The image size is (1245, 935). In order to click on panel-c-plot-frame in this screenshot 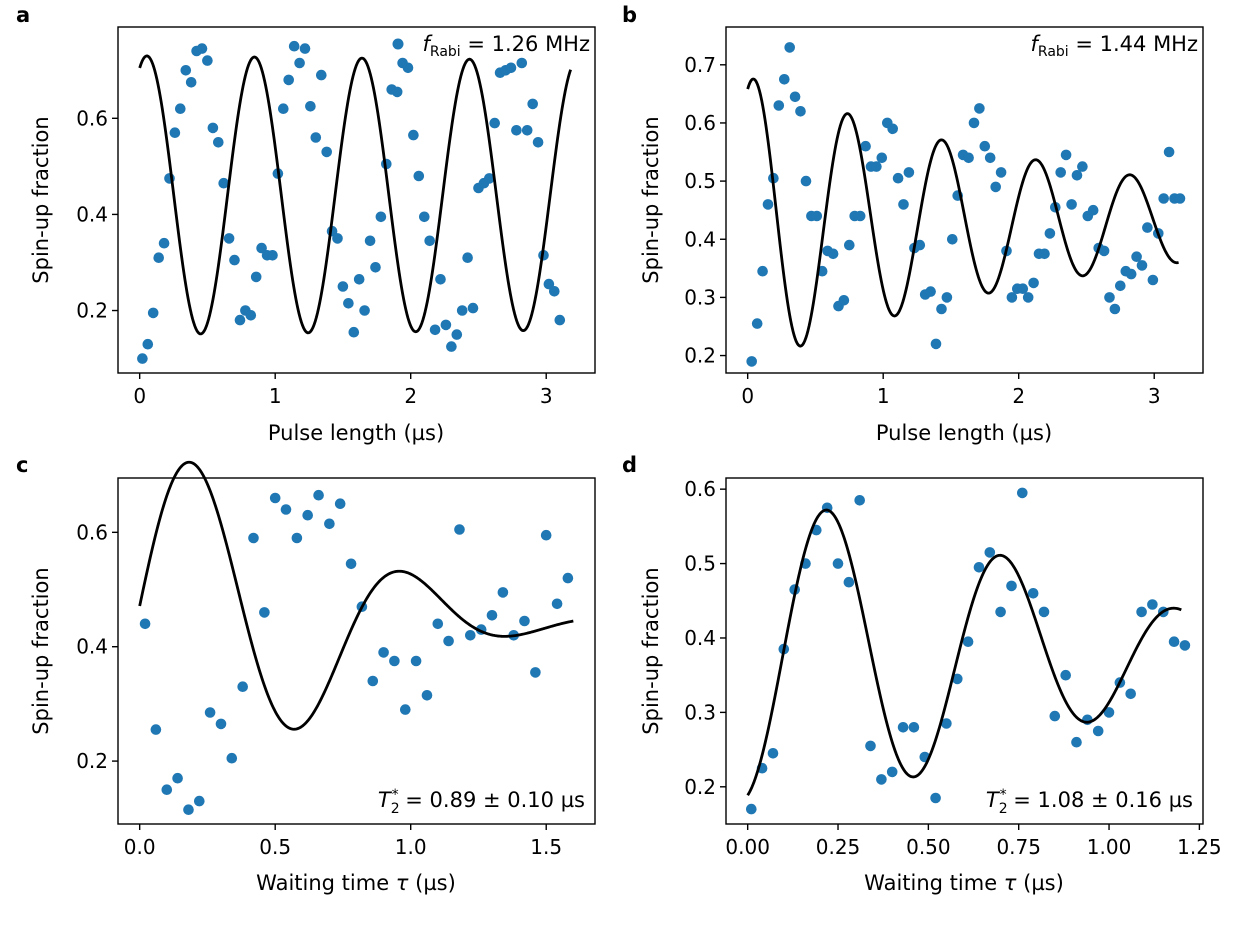, I will do `click(356, 651)`.